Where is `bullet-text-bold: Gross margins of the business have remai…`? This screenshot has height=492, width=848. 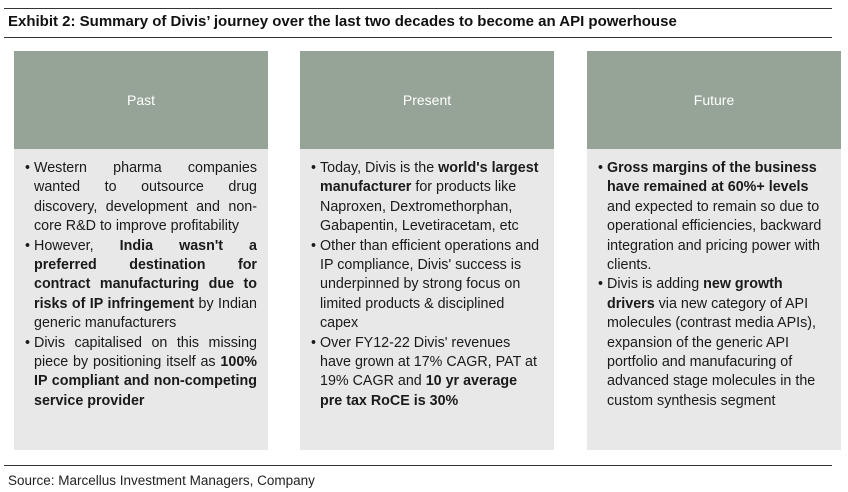
bullet-text-bold: Gross margins of the business have remai… is located at coordinates (712, 178).